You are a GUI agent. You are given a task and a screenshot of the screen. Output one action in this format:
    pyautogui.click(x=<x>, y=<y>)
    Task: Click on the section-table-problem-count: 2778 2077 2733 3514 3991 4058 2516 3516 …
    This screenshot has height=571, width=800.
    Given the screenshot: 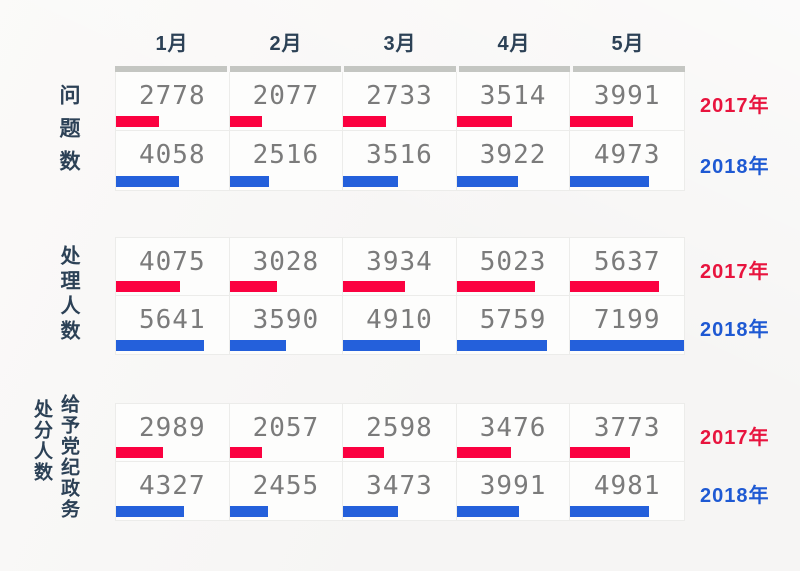 What is the action you would take?
    pyautogui.click(x=400, y=131)
    